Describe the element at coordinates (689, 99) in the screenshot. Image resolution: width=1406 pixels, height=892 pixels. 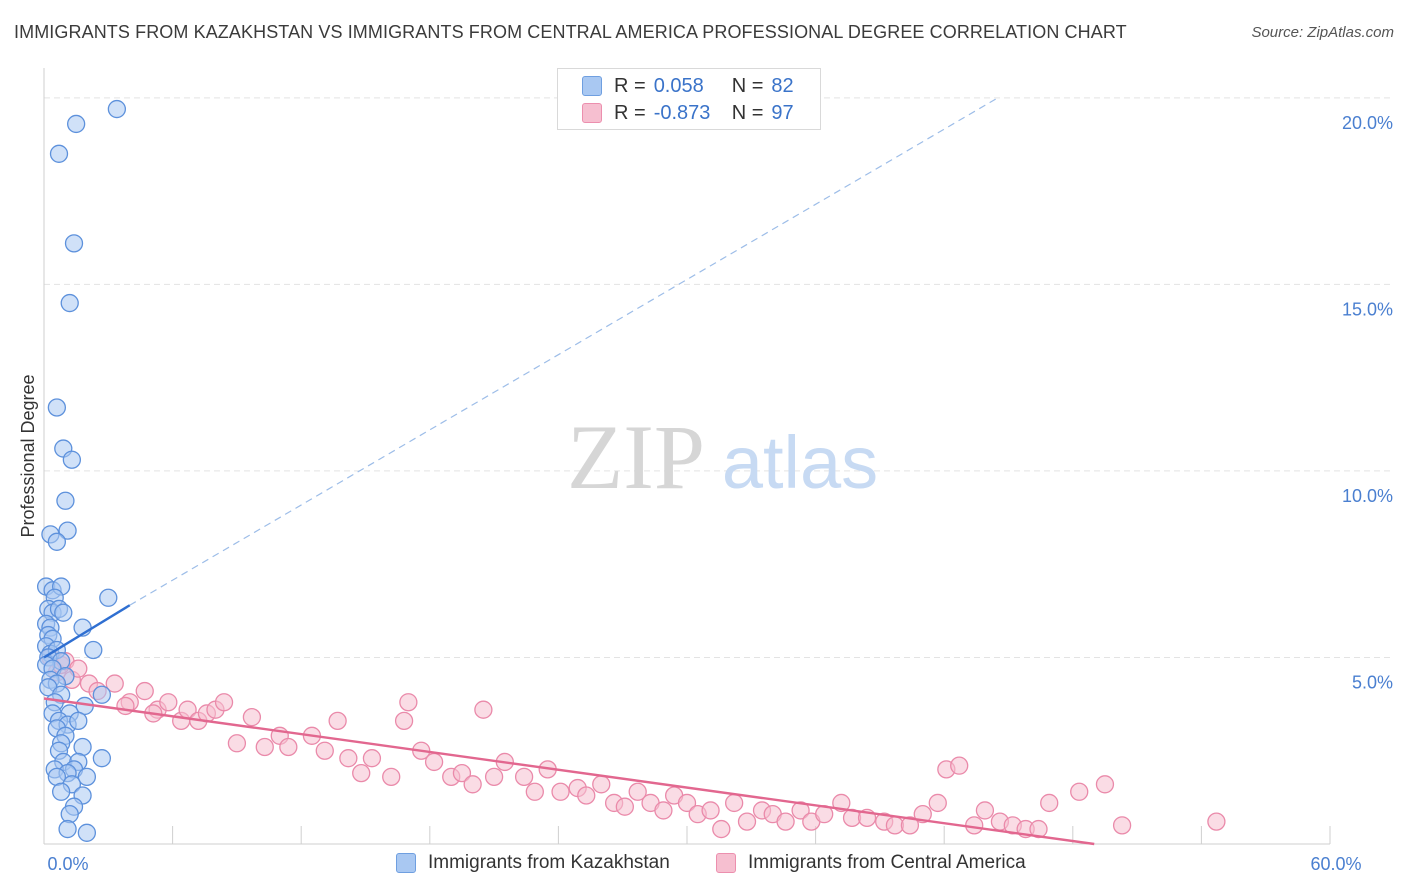
I see `correlation-legend: R = 0.058 N = 82 R = -0.873 N = 97` at that location.